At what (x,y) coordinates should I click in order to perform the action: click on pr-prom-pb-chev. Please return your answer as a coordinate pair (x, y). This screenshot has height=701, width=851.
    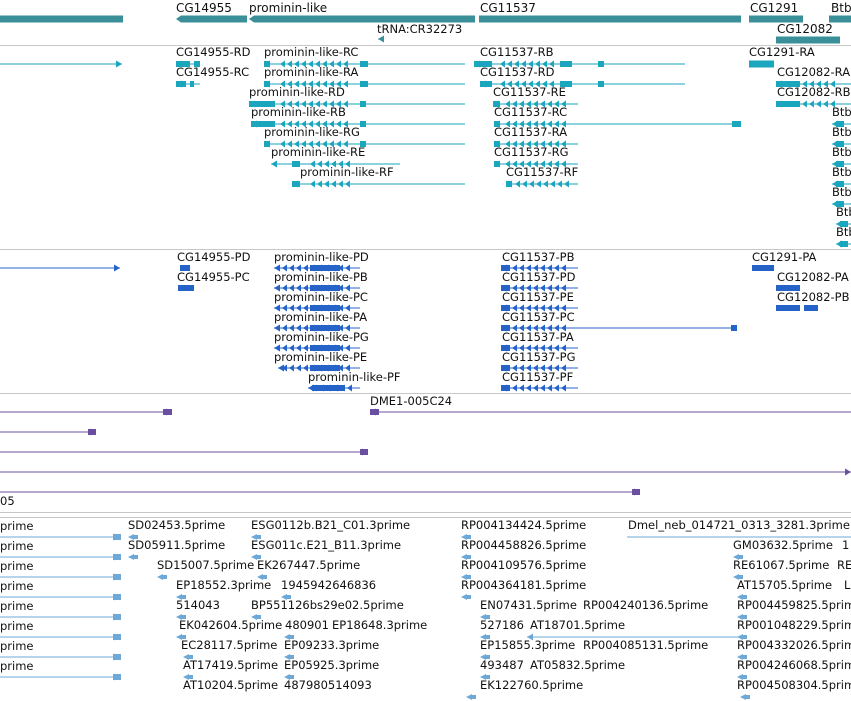
    Looking at the image, I should click on (319, 288).